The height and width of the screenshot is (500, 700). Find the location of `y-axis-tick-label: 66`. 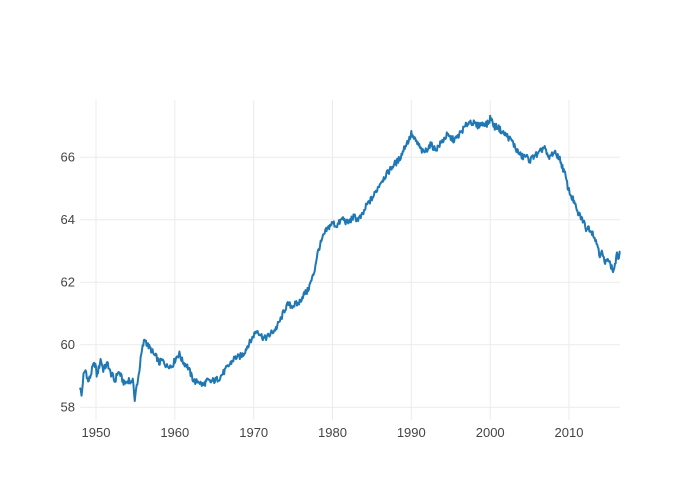

y-axis-tick-label: 66 is located at coordinates (68, 157).